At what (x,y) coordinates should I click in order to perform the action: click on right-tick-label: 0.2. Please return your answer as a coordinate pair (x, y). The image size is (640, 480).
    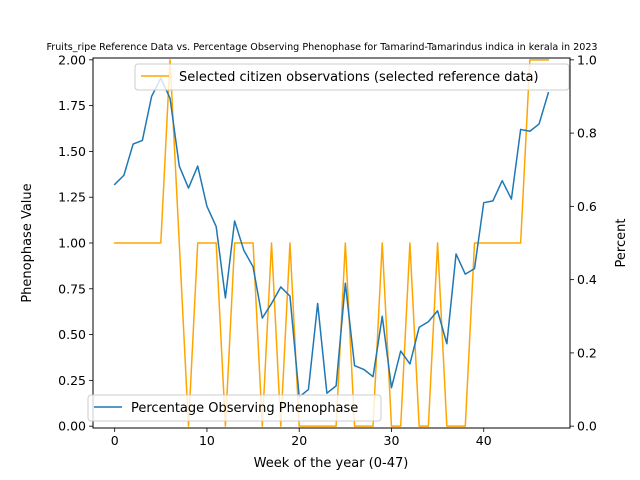
    Looking at the image, I should click on (587, 352).